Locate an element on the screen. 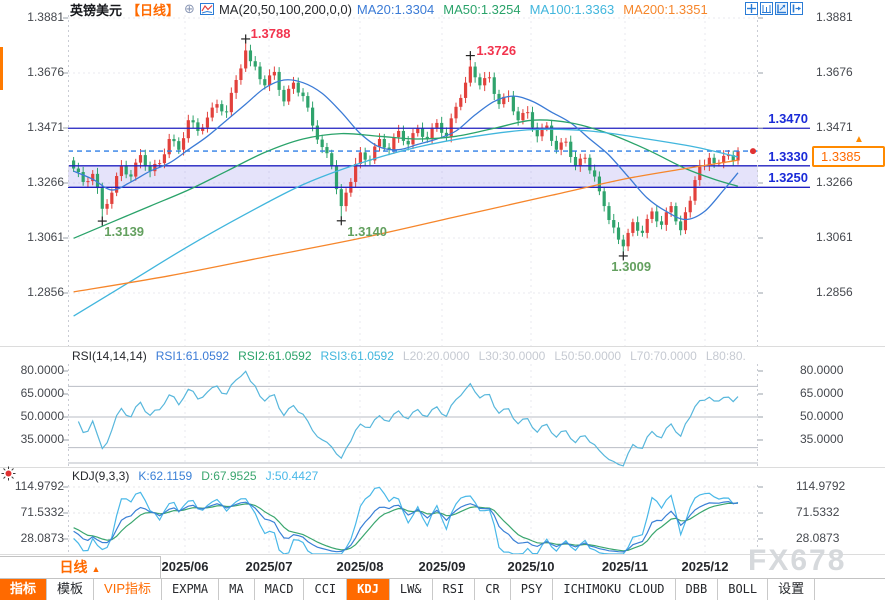  date-label: 2025/08 is located at coordinates (360, 566).